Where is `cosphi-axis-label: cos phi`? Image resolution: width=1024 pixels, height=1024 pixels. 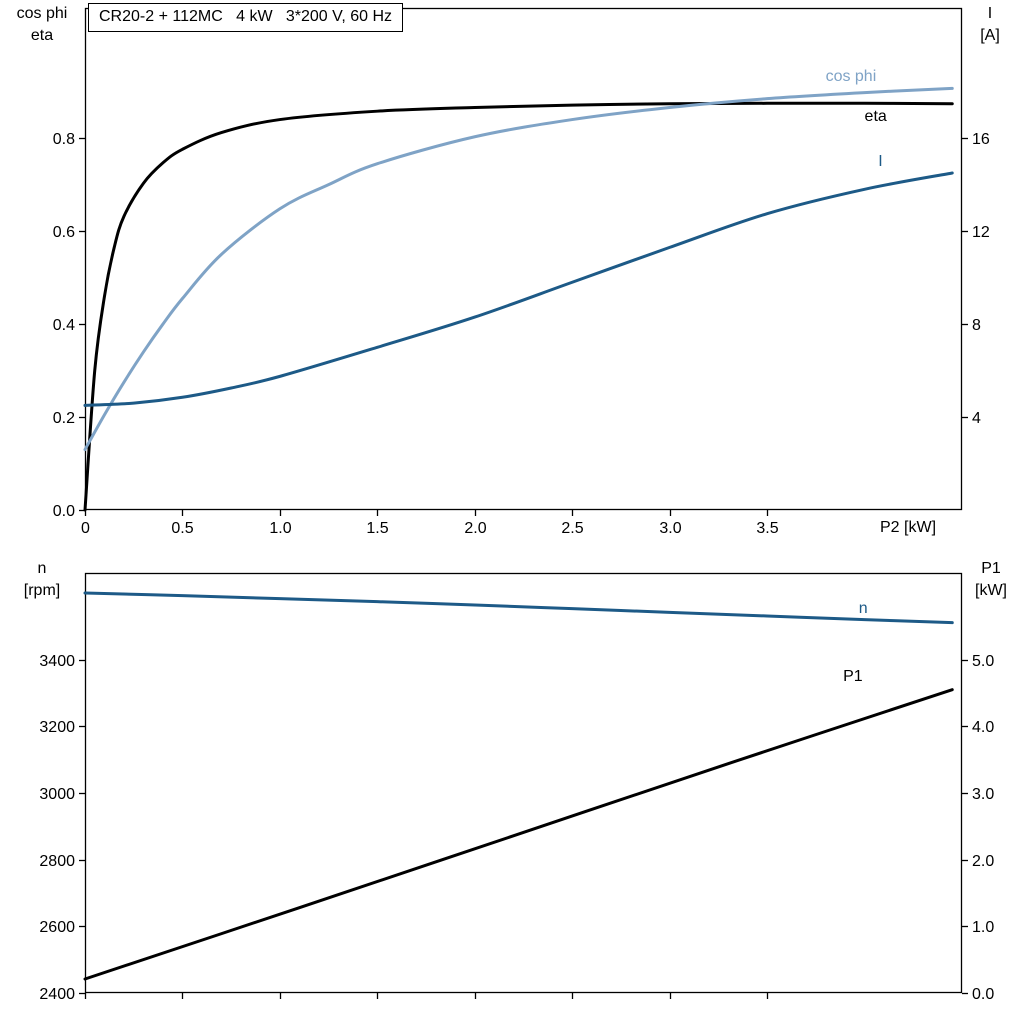
cosphi-axis-label: cos phi is located at coordinates (42, 13).